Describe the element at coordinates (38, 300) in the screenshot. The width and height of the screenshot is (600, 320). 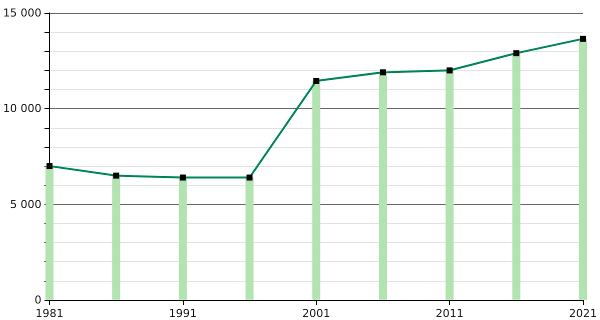
I see `y-tick-label: 0` at that location.